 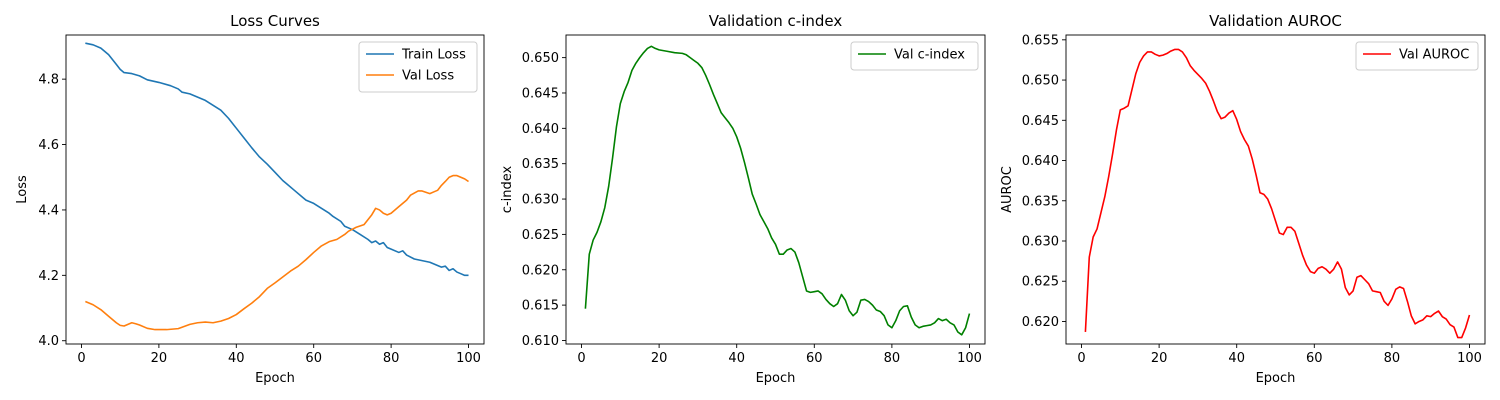 What do you see at coordinates (433, 55) in the screenshot?
I see `legend-label: Train Loss` at bounding box center [433, 55].